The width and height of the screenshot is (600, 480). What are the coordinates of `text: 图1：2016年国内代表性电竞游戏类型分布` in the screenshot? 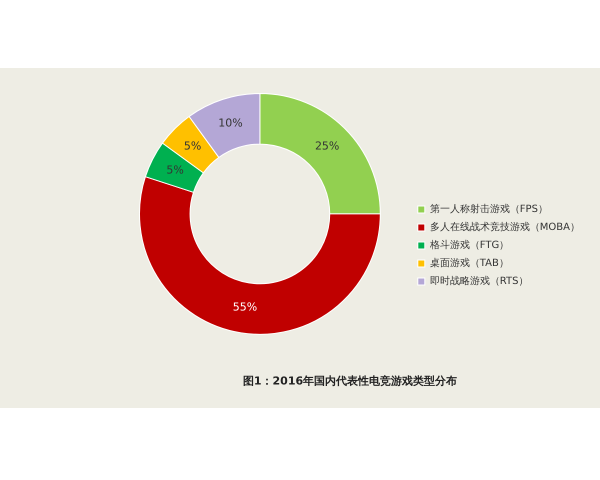 It's located at (350, 381).